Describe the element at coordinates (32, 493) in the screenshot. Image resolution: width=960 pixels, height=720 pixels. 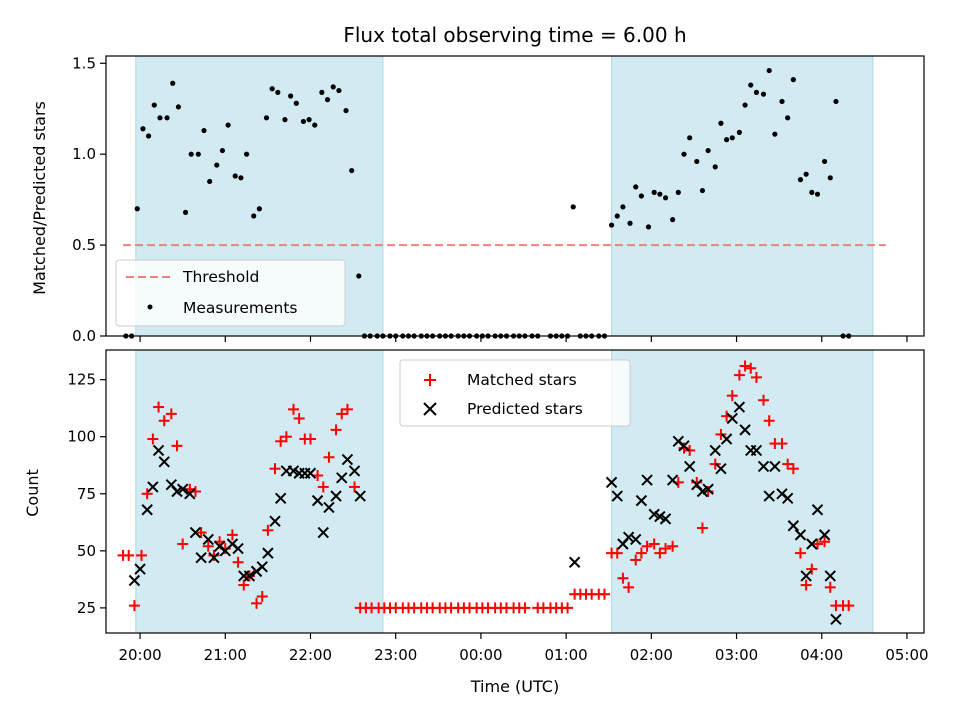
I see `count-y-axis-label: Count` at that location.